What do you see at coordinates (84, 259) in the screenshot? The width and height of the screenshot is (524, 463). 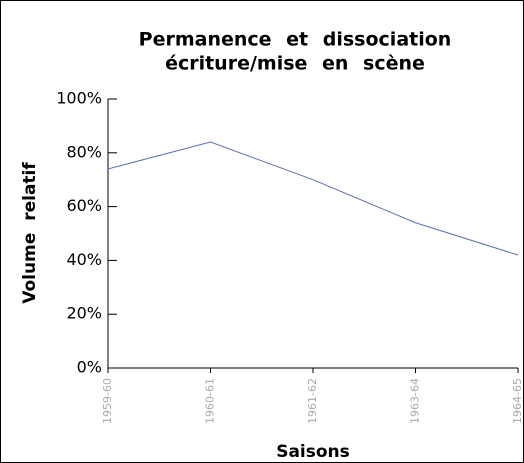 I see `y-tick-label: 40%` at bounding box center [84, 259].